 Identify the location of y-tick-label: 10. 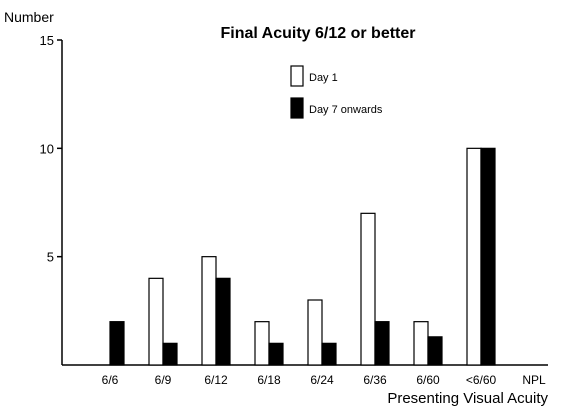
(47, 148).